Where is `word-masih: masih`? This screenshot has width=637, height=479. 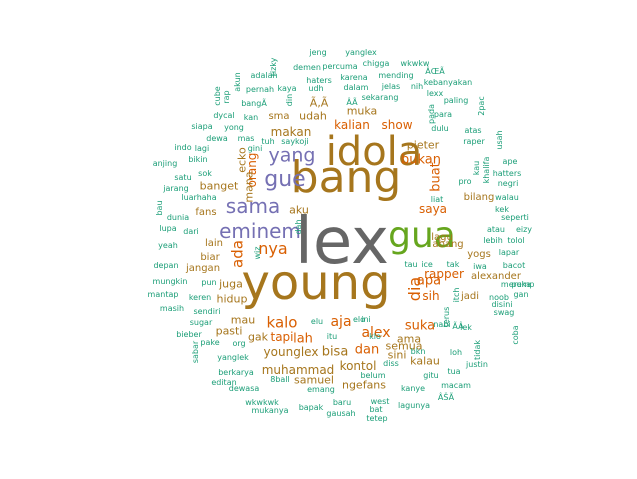 word-masih: masih is located at coordinates (172, 308).